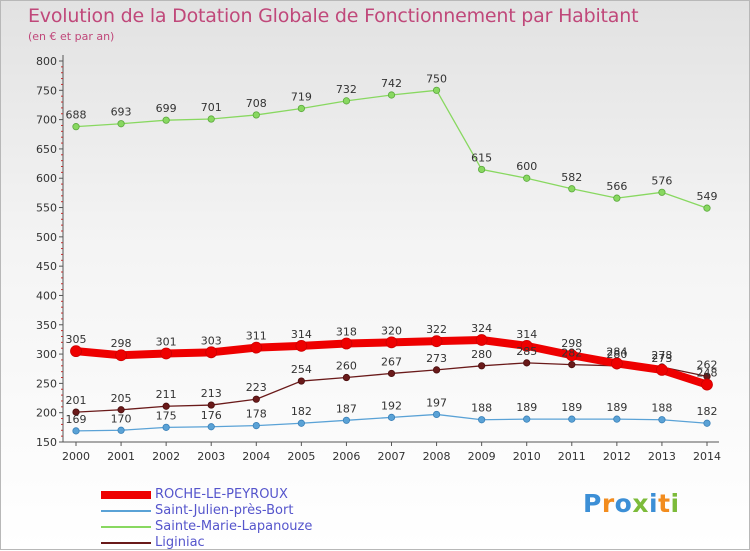 The width and height of the screenshot is (750, 551). I want to click on x-tick-label: 2003, so click(211, 456).